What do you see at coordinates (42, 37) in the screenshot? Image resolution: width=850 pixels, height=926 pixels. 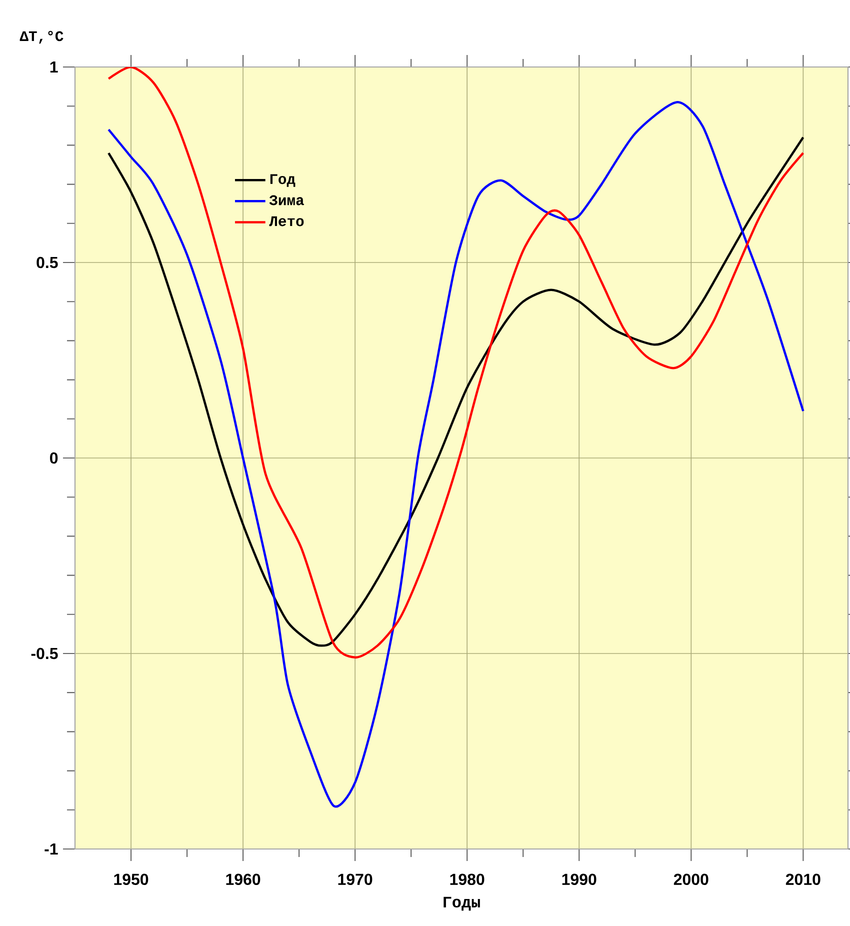 I see `y-axis-title: ΔT,°C` at bounding box center [42, 37].